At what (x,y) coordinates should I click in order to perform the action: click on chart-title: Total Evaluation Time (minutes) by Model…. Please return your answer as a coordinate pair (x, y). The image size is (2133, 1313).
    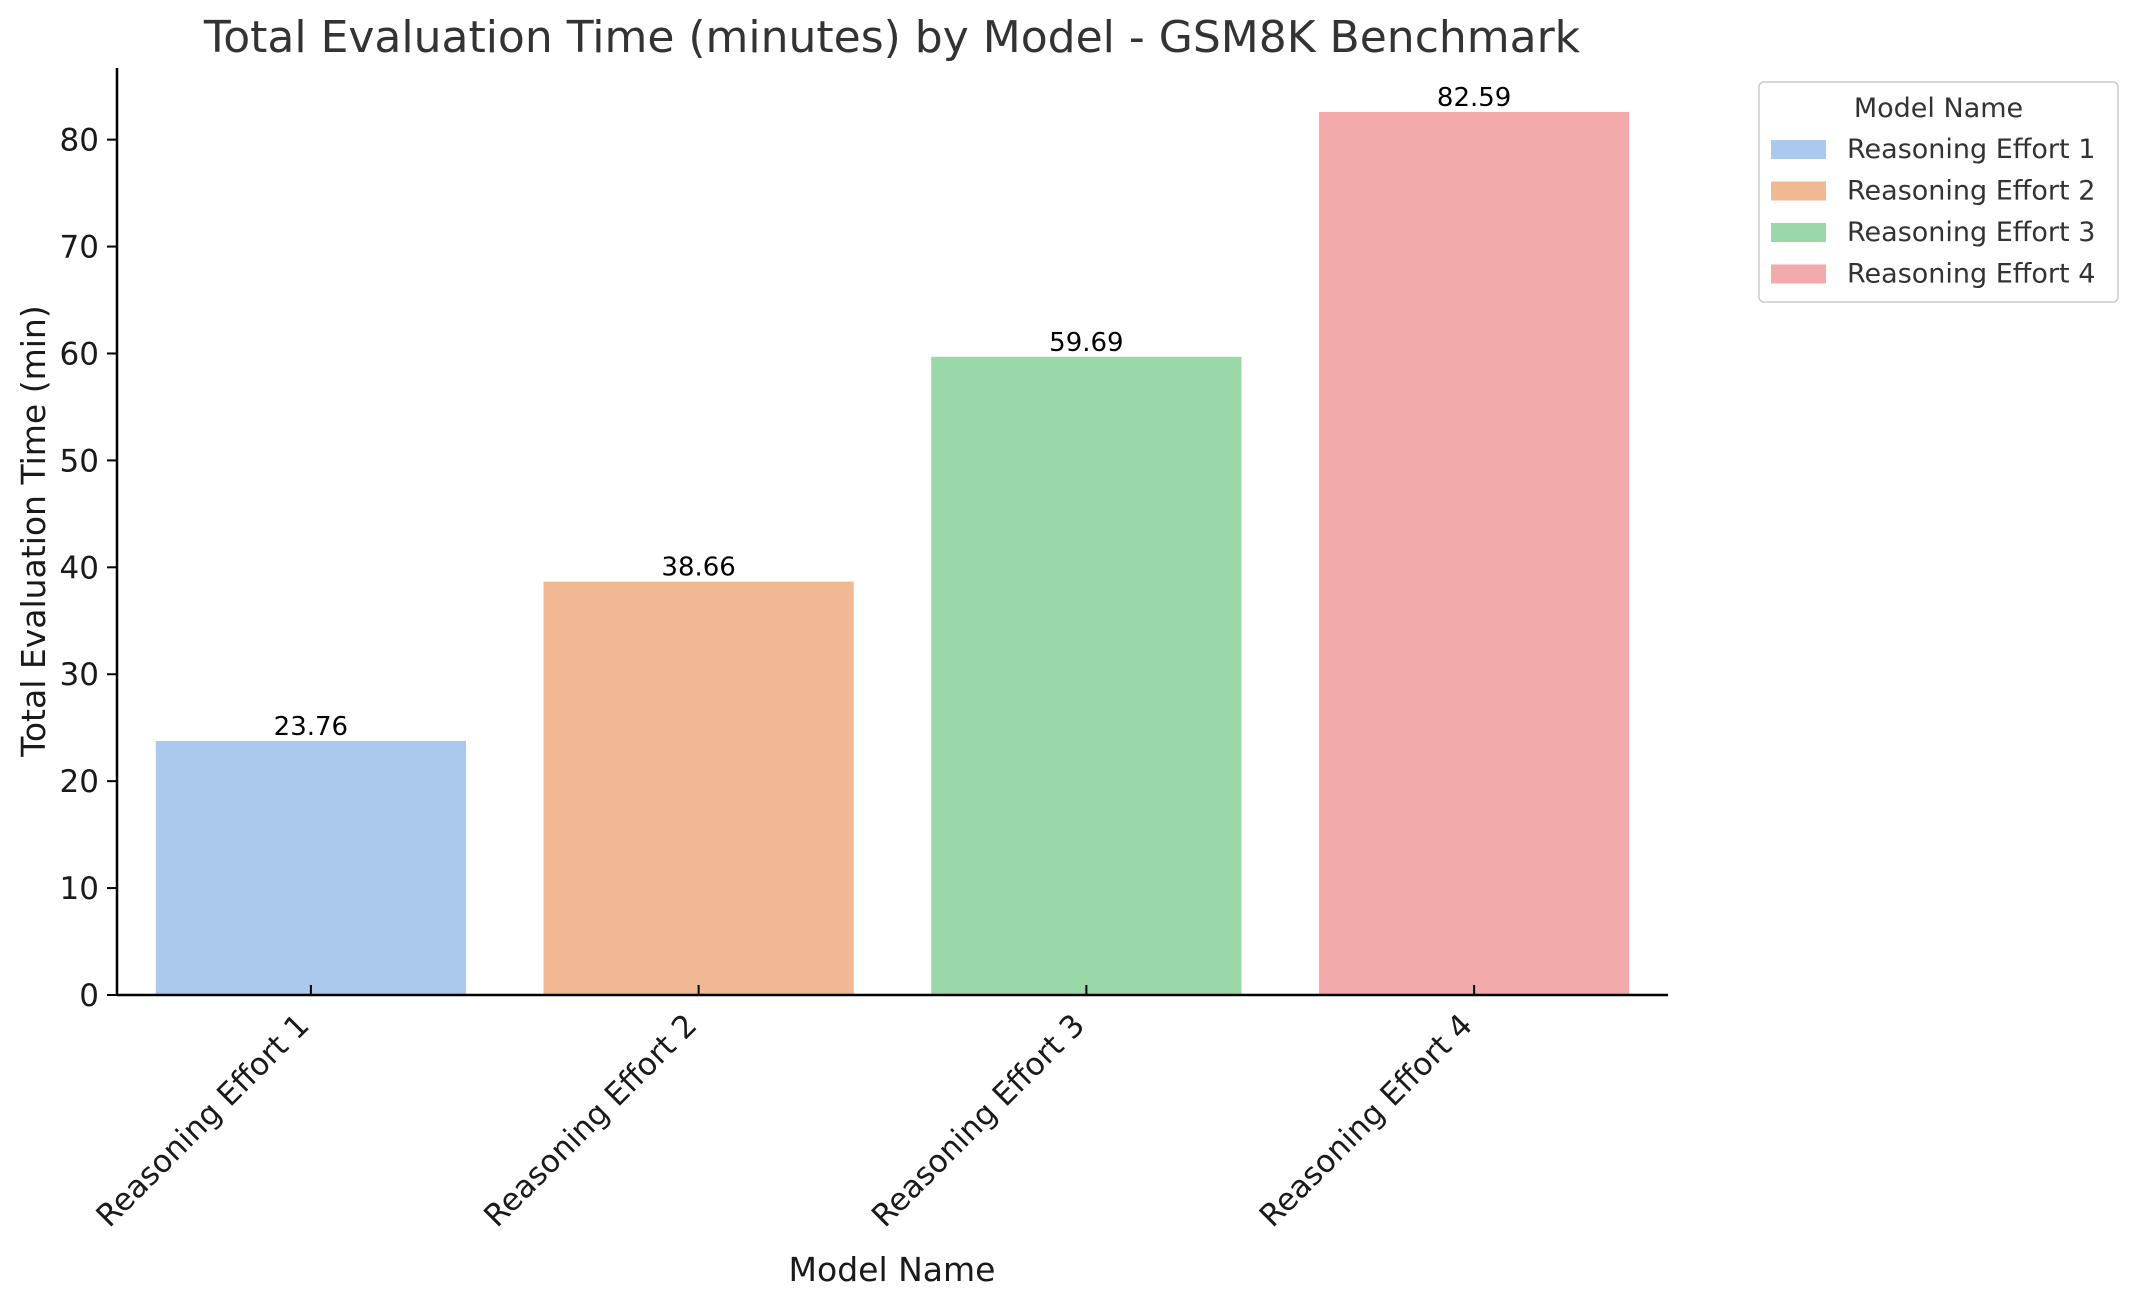
    Looking at the image, I should click on (892, 37).